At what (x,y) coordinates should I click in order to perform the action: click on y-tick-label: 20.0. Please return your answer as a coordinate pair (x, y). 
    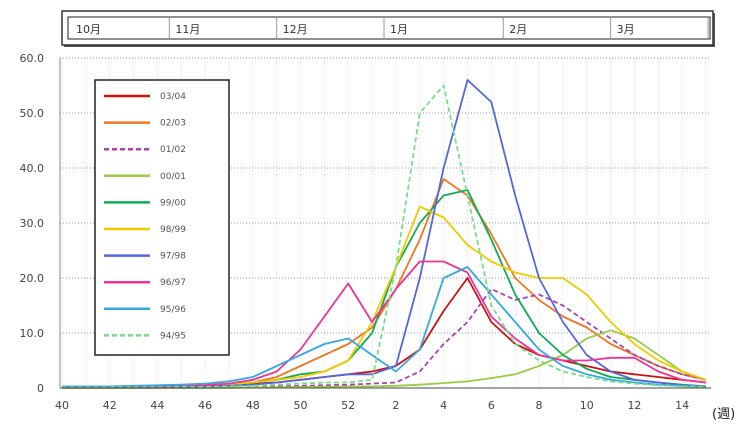
    Looking at the image, I should click on (32, 278).